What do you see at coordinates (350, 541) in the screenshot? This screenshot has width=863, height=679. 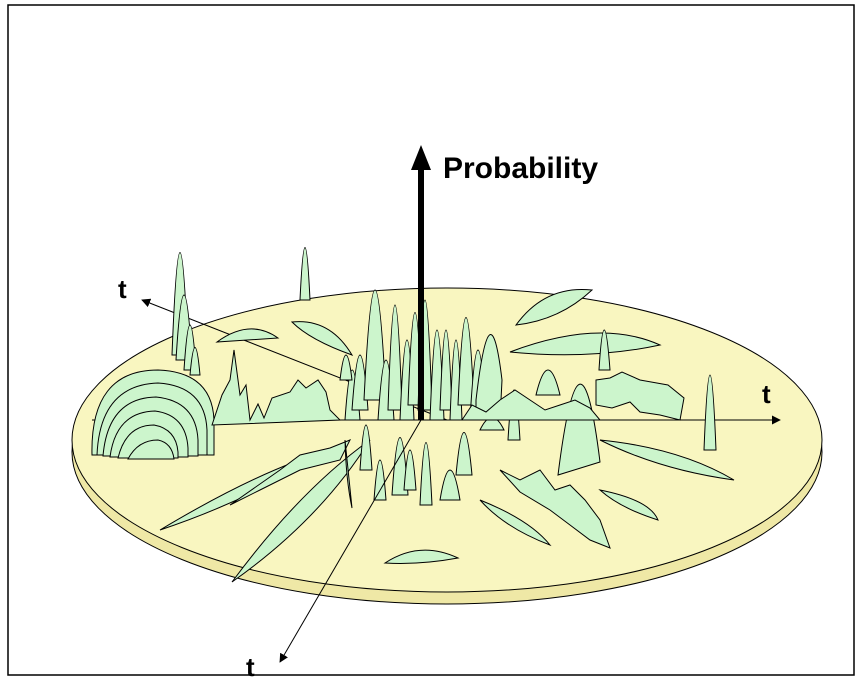 I see `t-axis-bottom-line` at bounding box center [350, 541].